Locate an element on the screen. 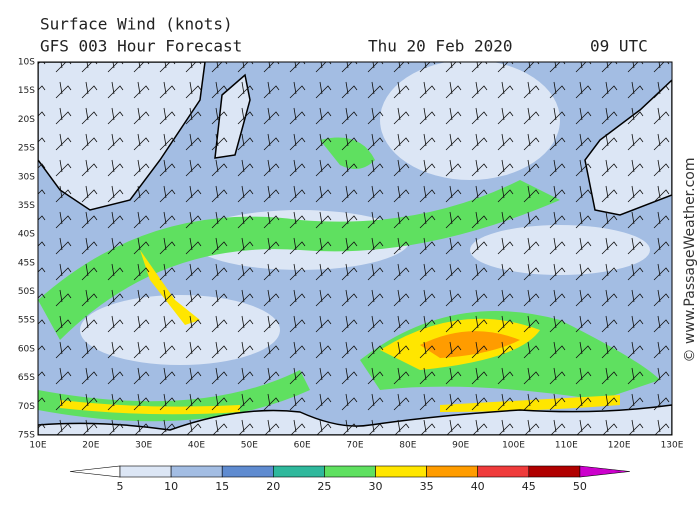  lat-label: 65S is located at coordinates (26, 378).